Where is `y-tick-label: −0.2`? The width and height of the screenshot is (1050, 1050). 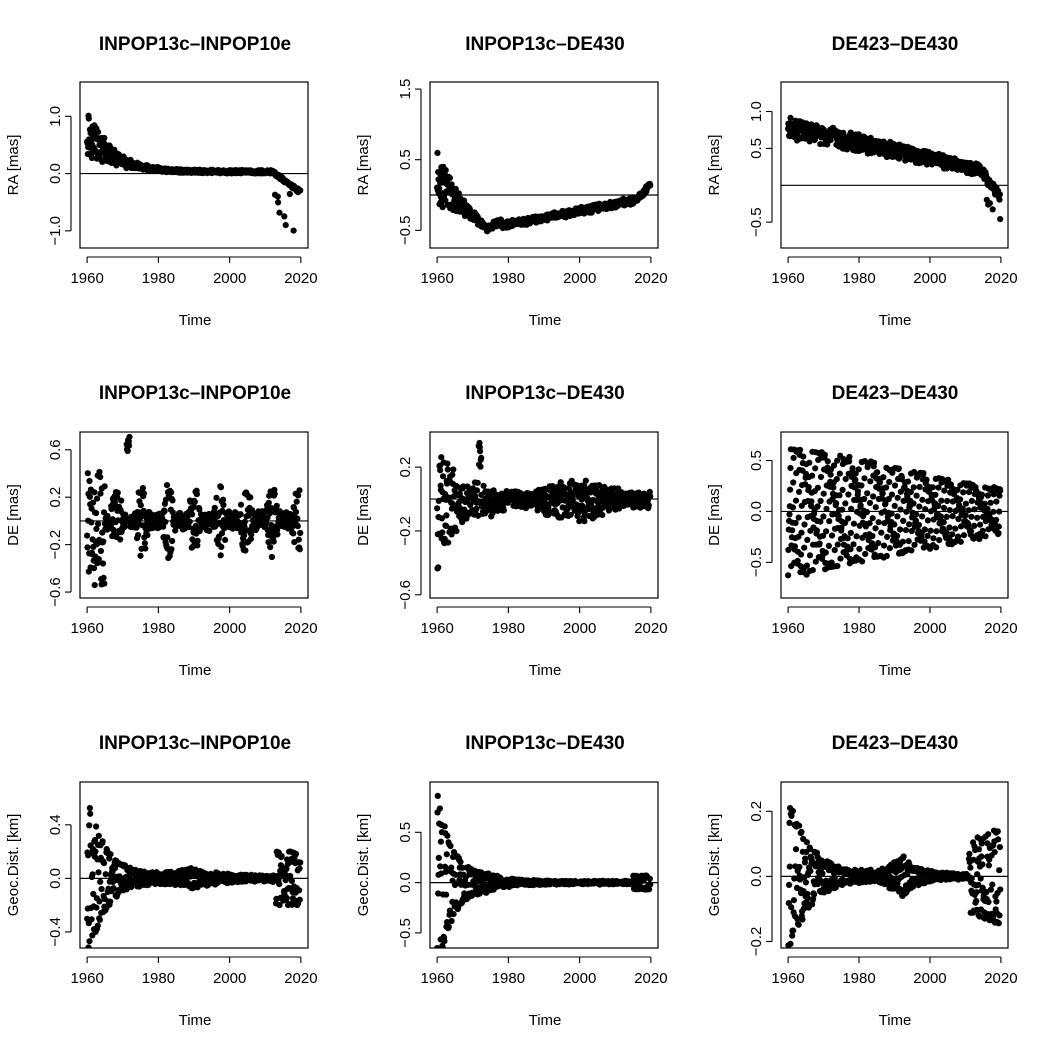
y-tick-label: −0.2 is located at coordinates (55, 545).